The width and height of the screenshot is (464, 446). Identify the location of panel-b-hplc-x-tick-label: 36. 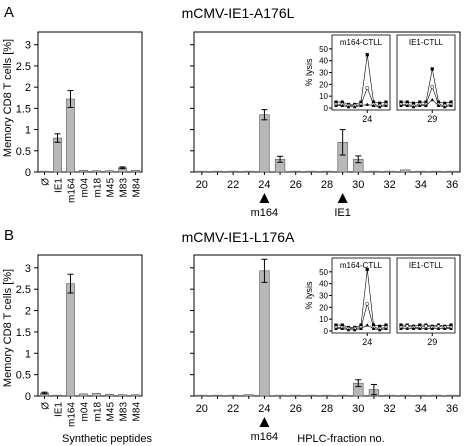
(452, 409).